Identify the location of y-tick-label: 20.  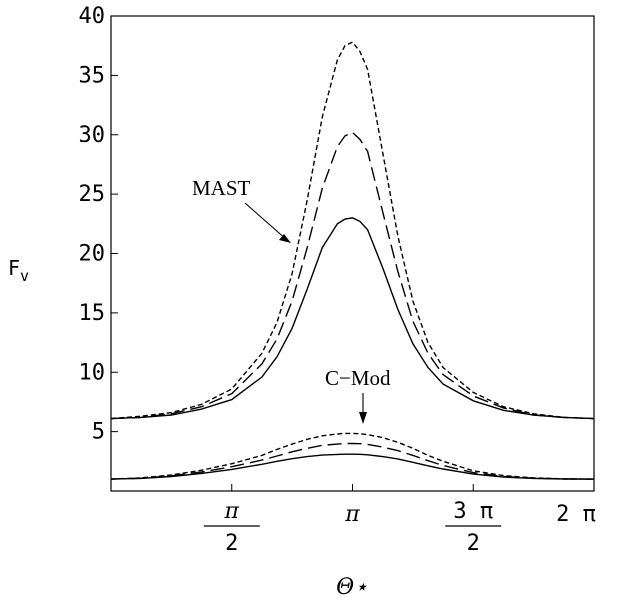
(92, 254).